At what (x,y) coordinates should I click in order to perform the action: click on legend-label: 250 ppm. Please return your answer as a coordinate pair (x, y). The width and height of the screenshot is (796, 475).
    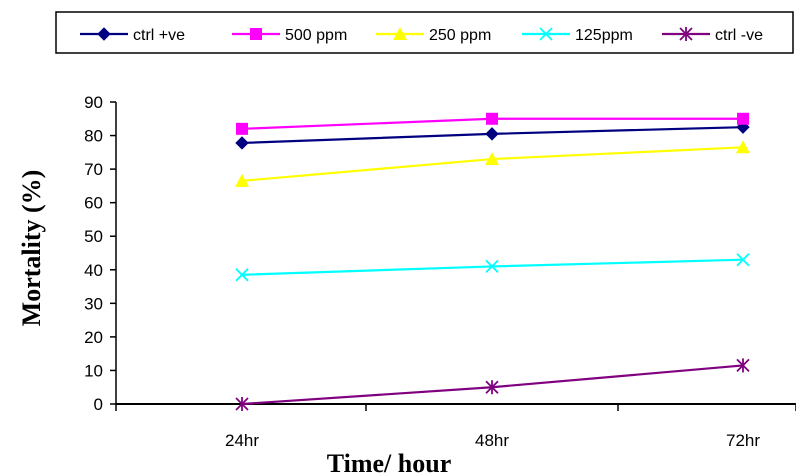
    Looking at the image, I should click on (460, 35).